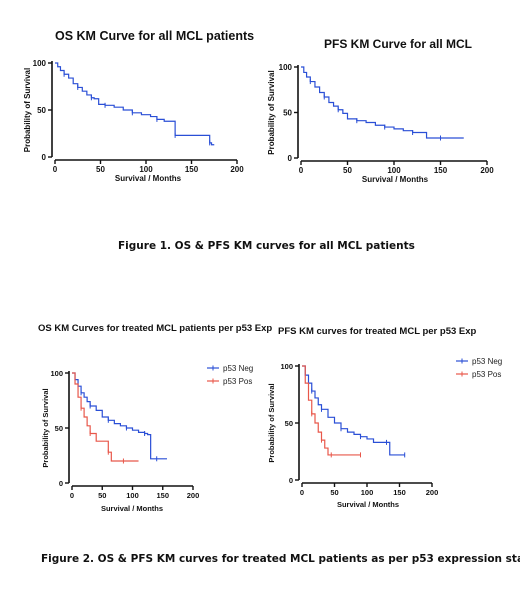 Image resolution: width=520 pixels, height=593 pixels. What do you see at coordinates (155, 36) in the screenshot?
I see `chart-title: OS KM Curve for all MCL patients` at bounding box center [155, 36].